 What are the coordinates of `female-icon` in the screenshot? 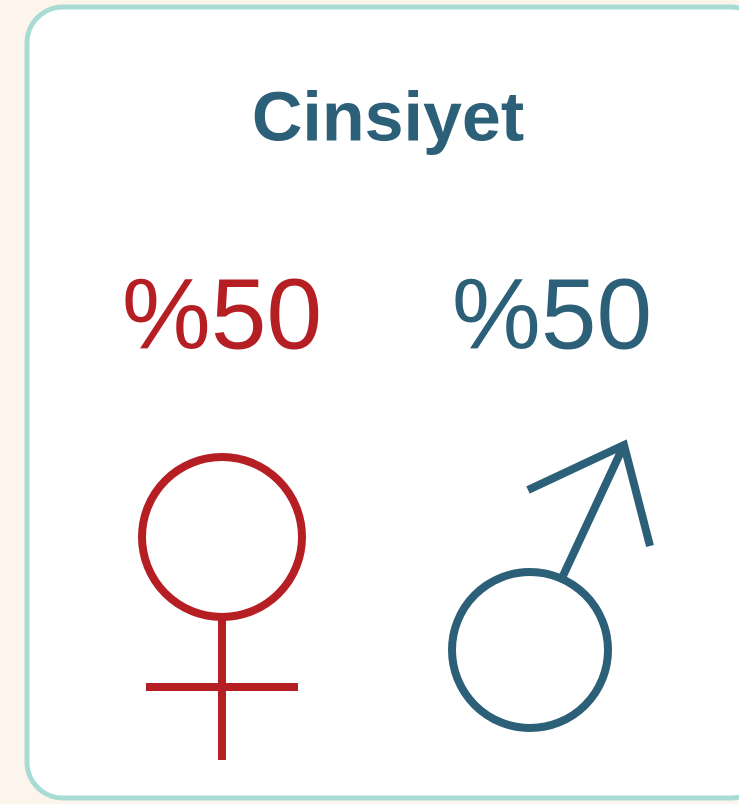 It's located at (222, 606).